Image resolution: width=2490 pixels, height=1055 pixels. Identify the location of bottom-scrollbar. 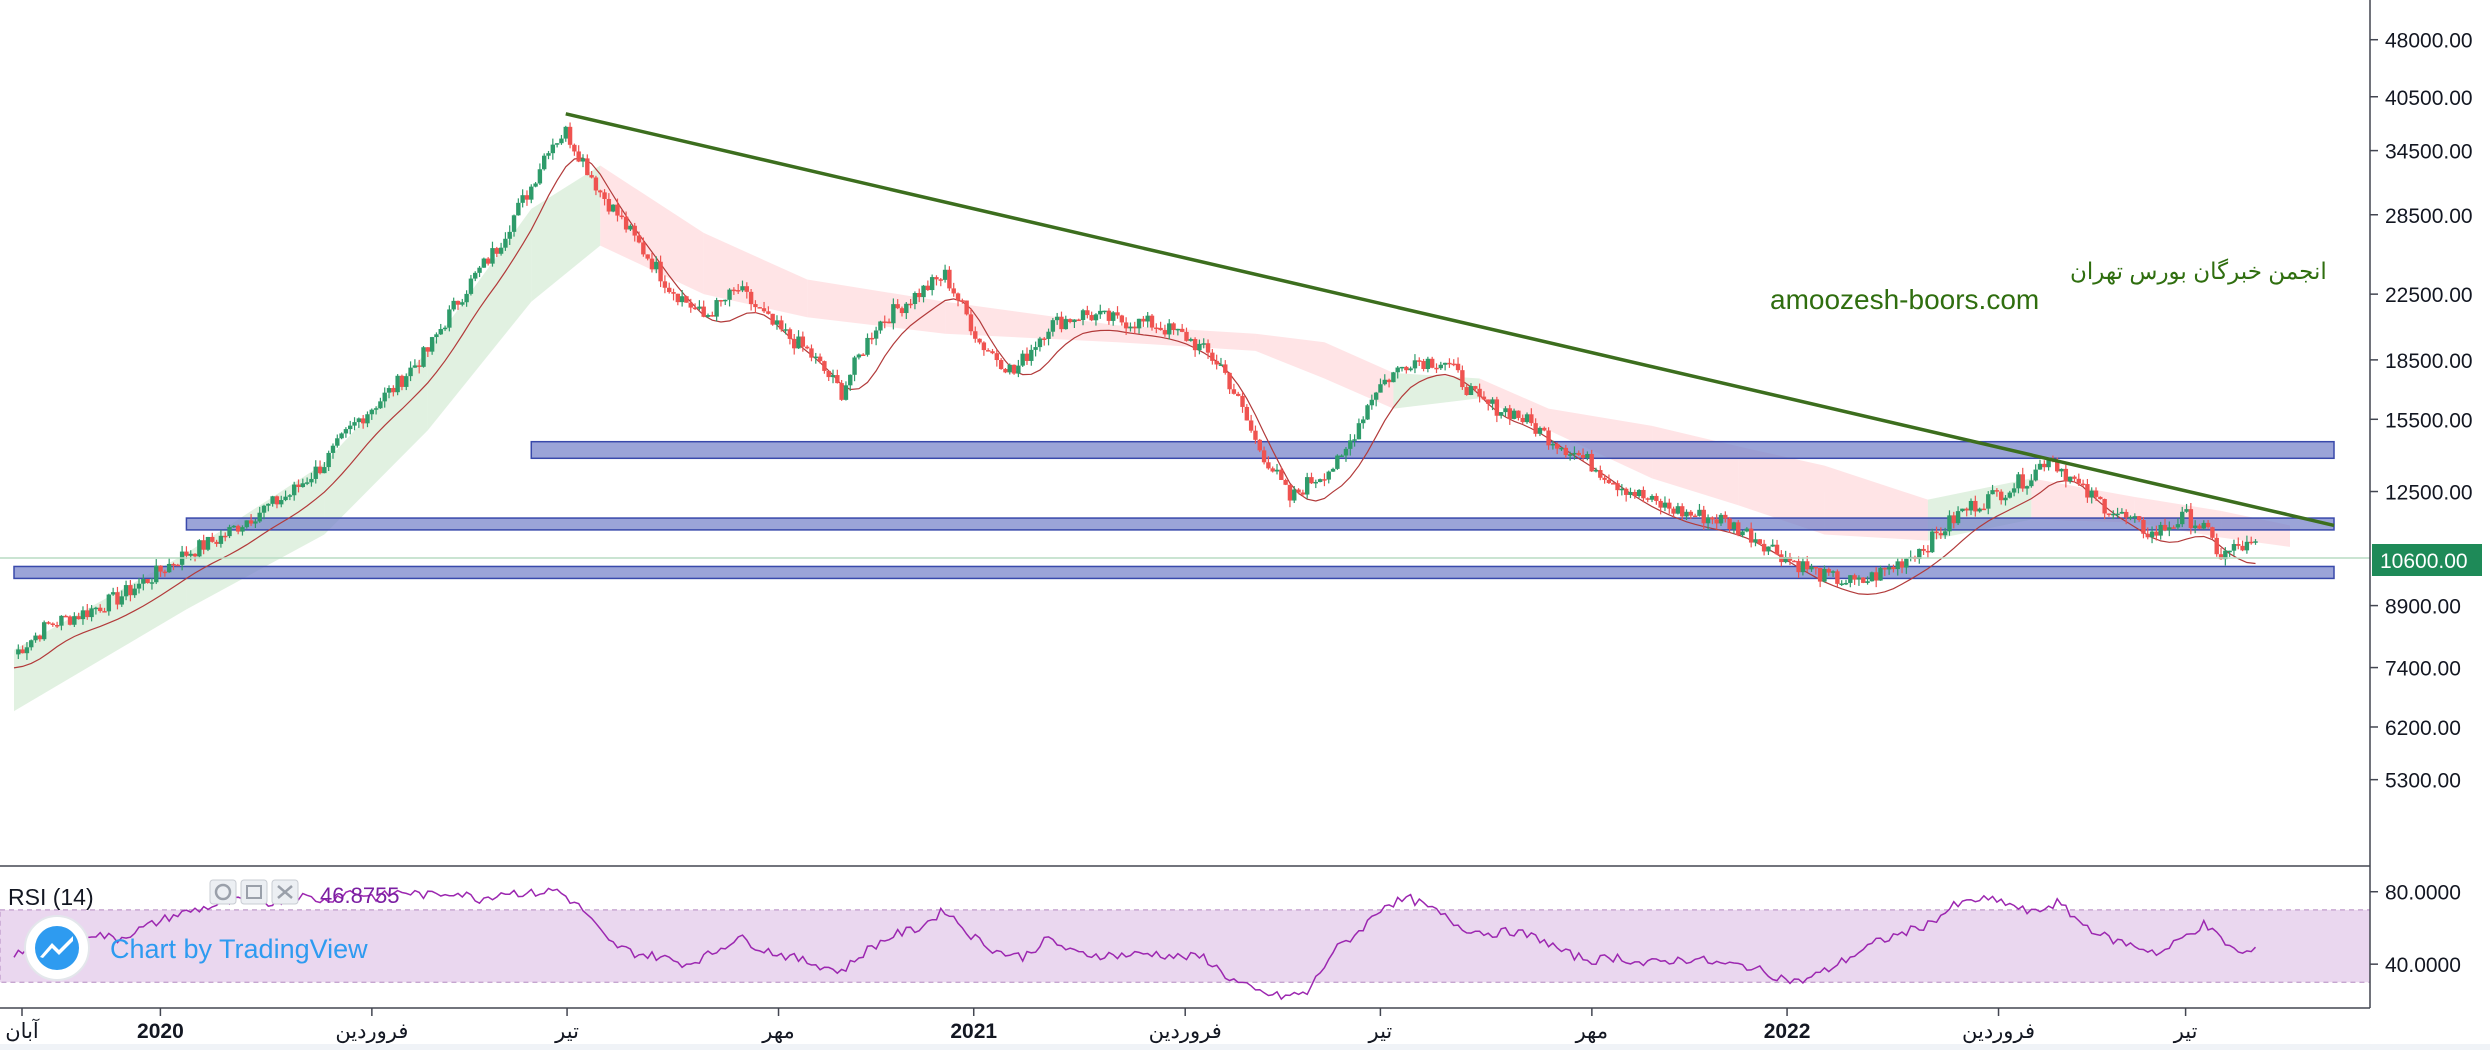
(1245, 1047).